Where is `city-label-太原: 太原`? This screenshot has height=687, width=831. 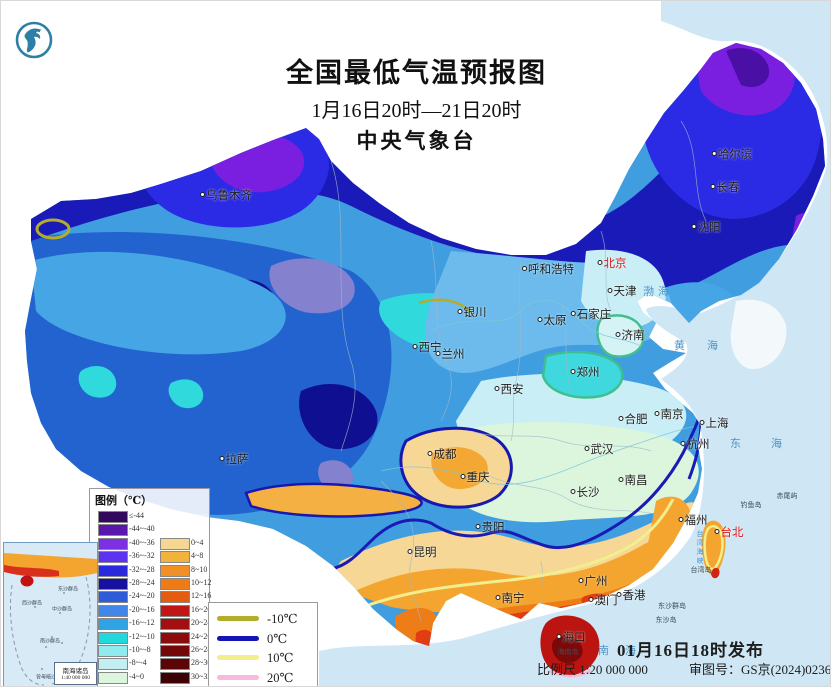 city-label-太原: 太原 is located at coordinates (552, 320).